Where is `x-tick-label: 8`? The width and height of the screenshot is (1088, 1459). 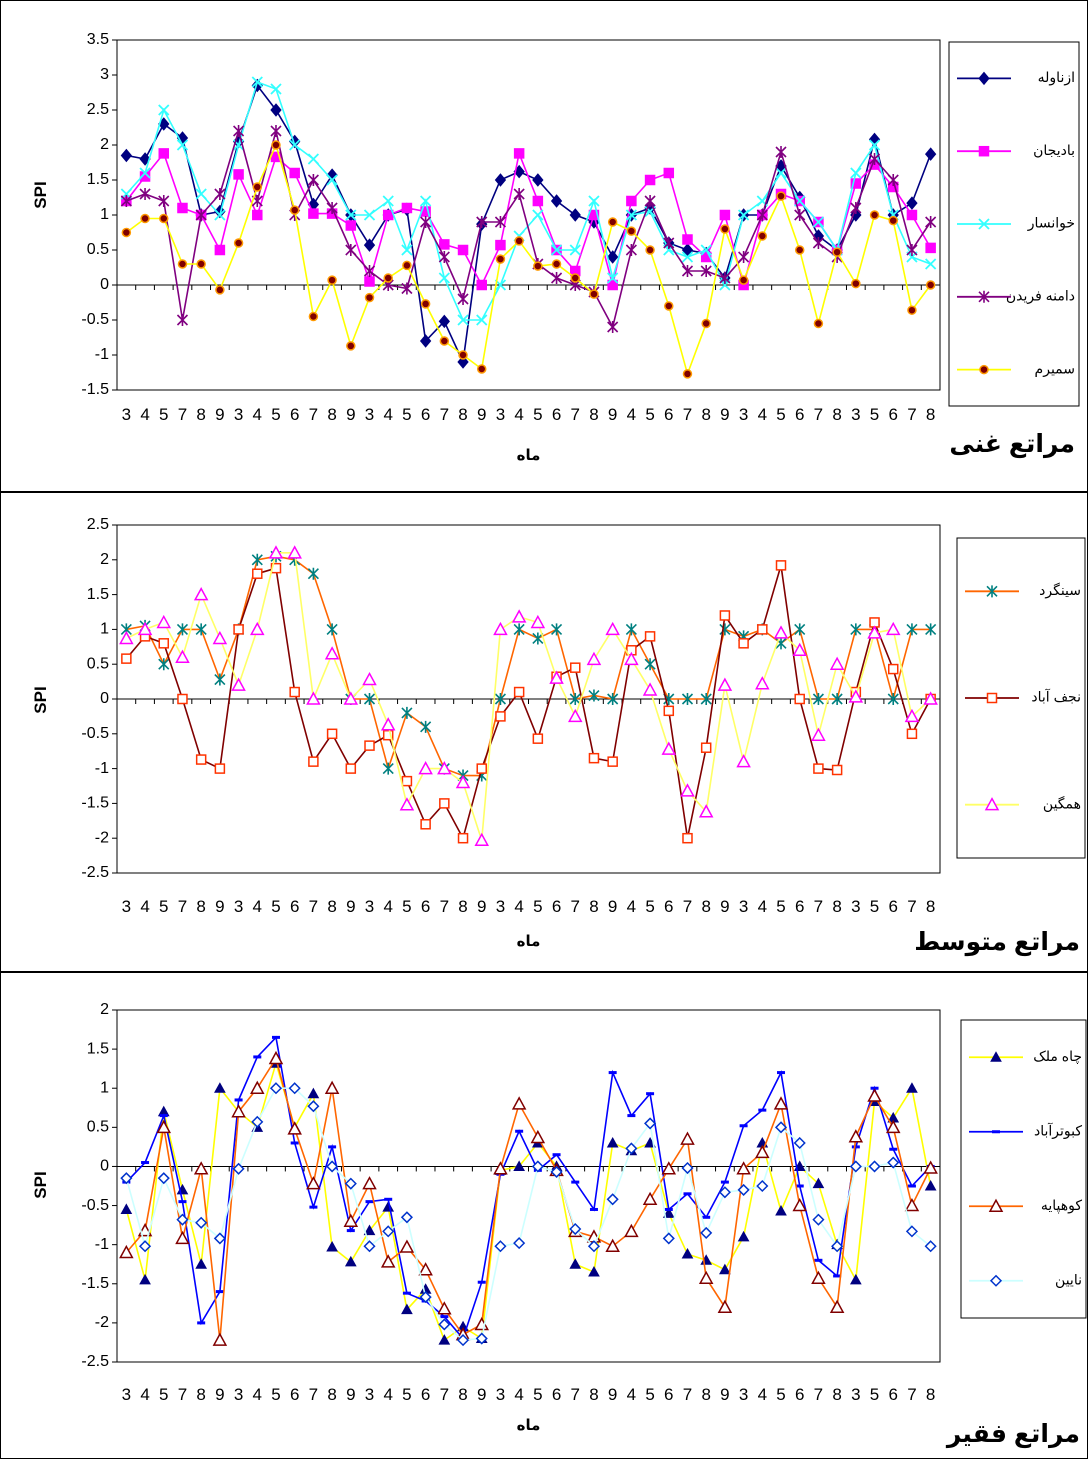
x-tick-label: 8 is located at coordinates (836, 414).